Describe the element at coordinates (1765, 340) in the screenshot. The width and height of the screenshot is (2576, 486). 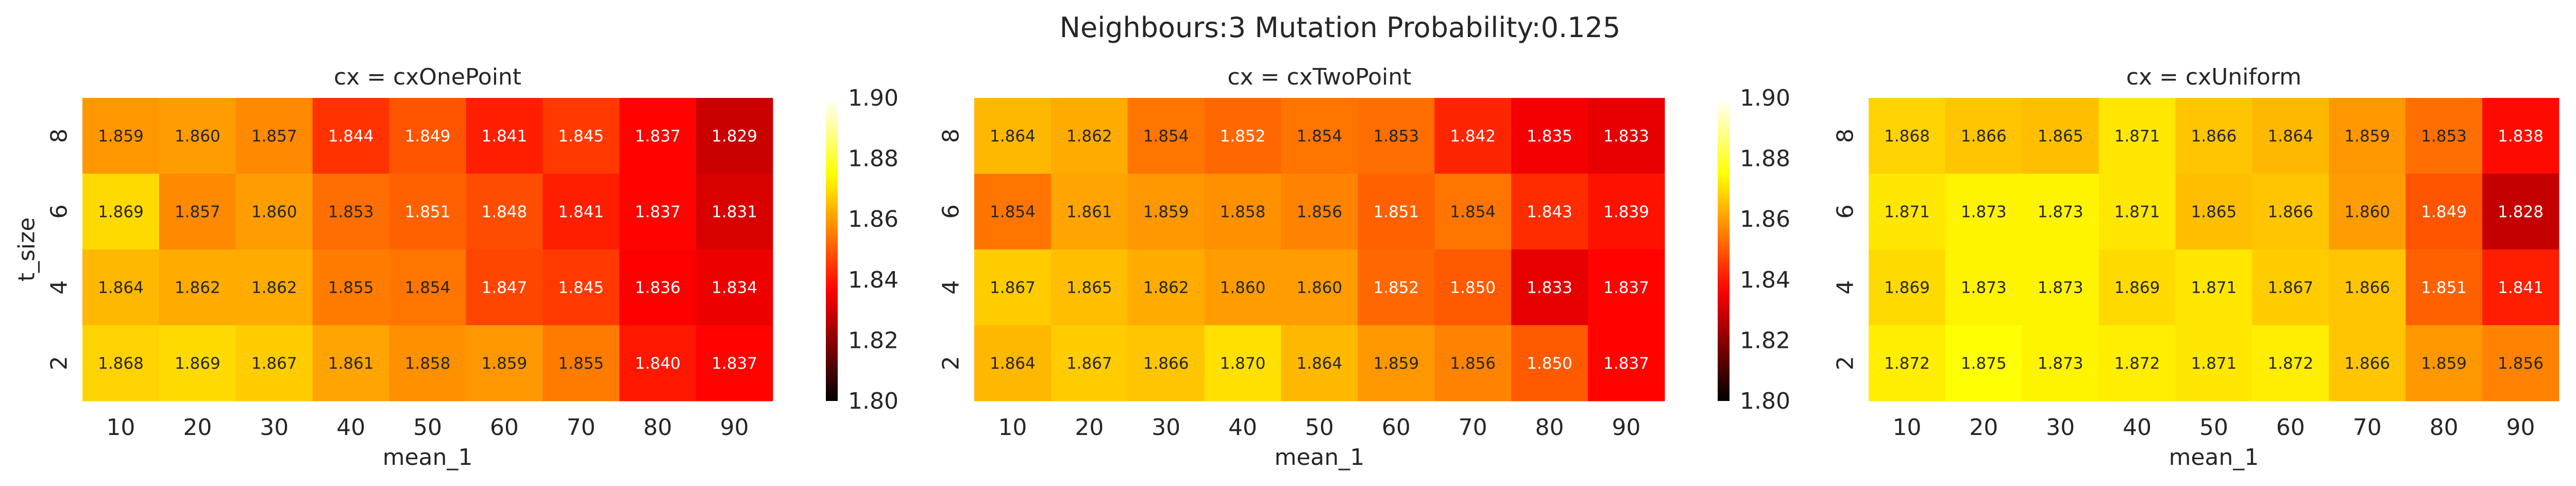
I see `colorbar-tick-label: 1.82` at that location.